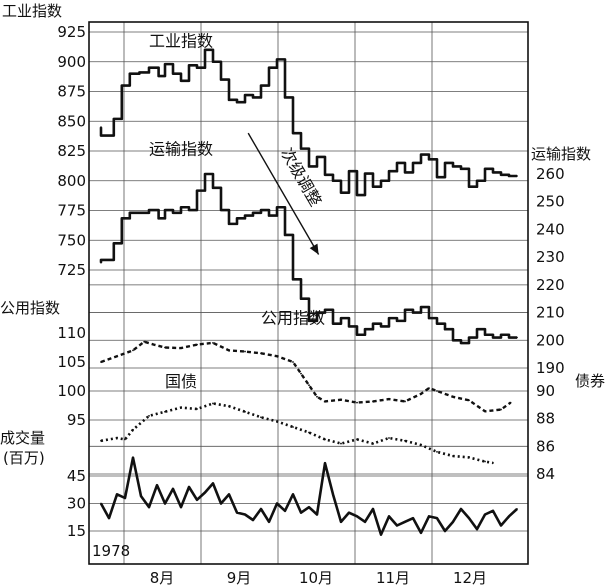 This screenshot has width=615, height=586. Describe the element at coordinates (71, 211) in the screenshot. I see `industrial-tick-label: 775` at that location.